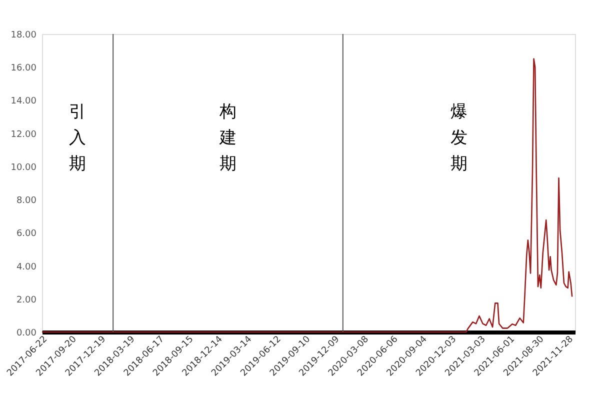  Describe the element at coordinates (23, 101) in the screenshot. I see `y-tick-label: 14.00` at that location.